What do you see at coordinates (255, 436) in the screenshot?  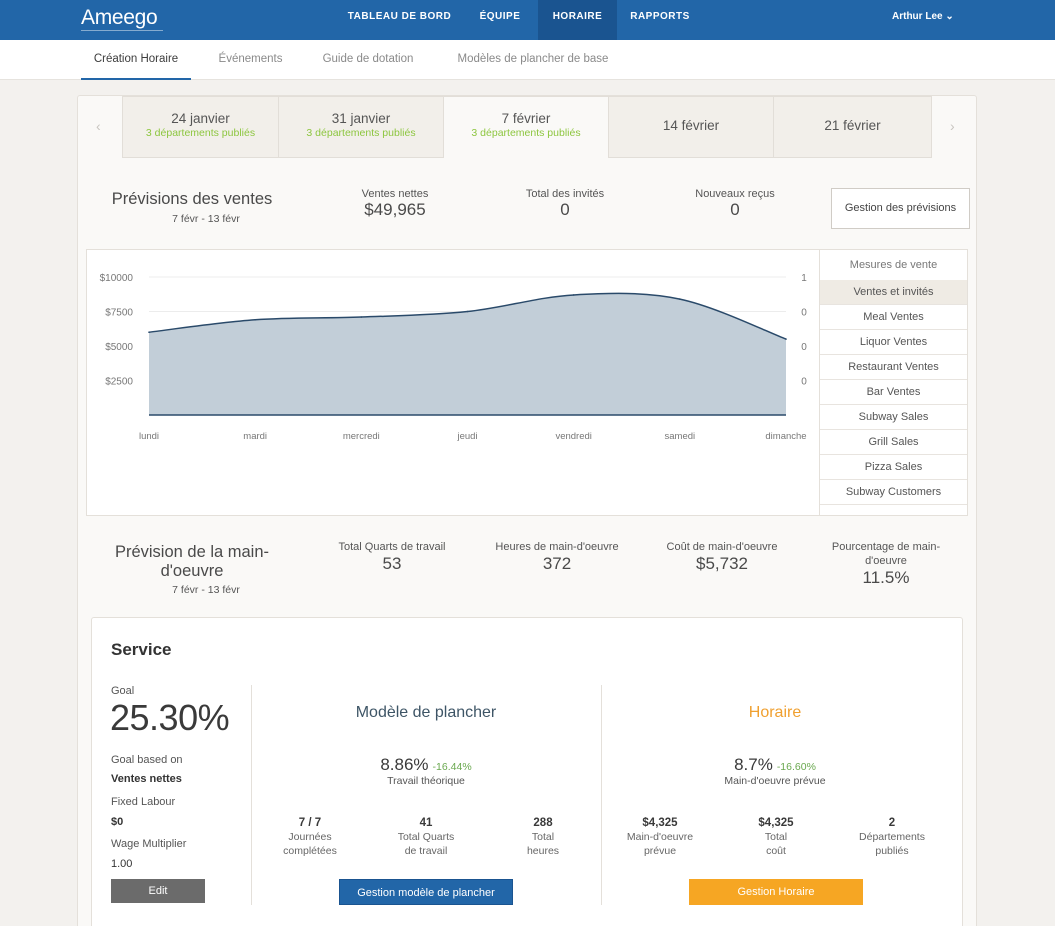 I see `x-tick-label: mardi` at bounding box center [255, 436].